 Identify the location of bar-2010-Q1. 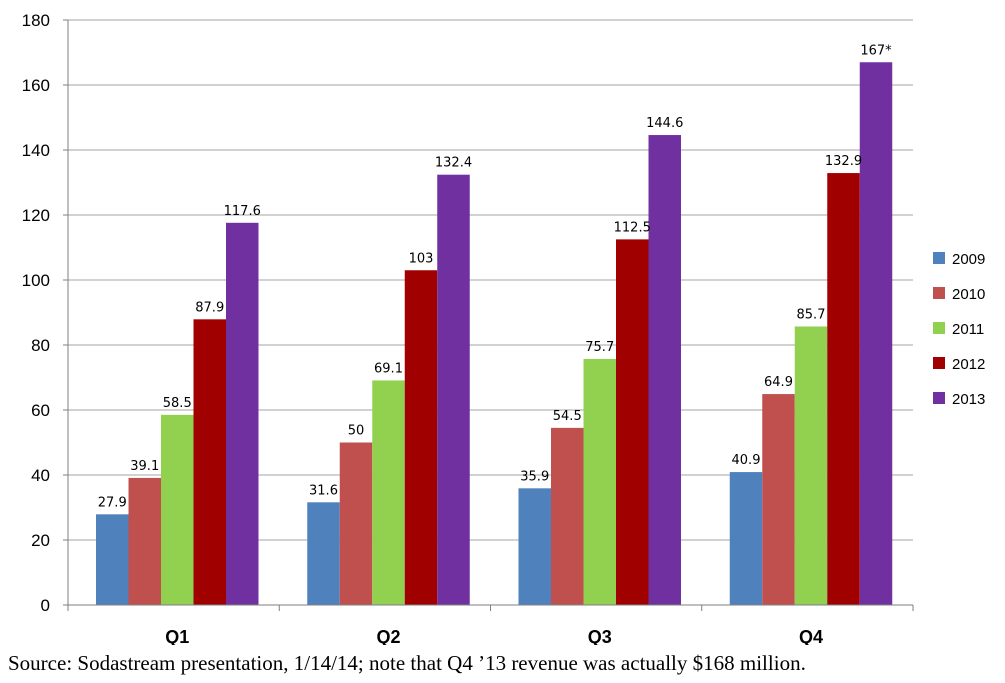
(144, 541).